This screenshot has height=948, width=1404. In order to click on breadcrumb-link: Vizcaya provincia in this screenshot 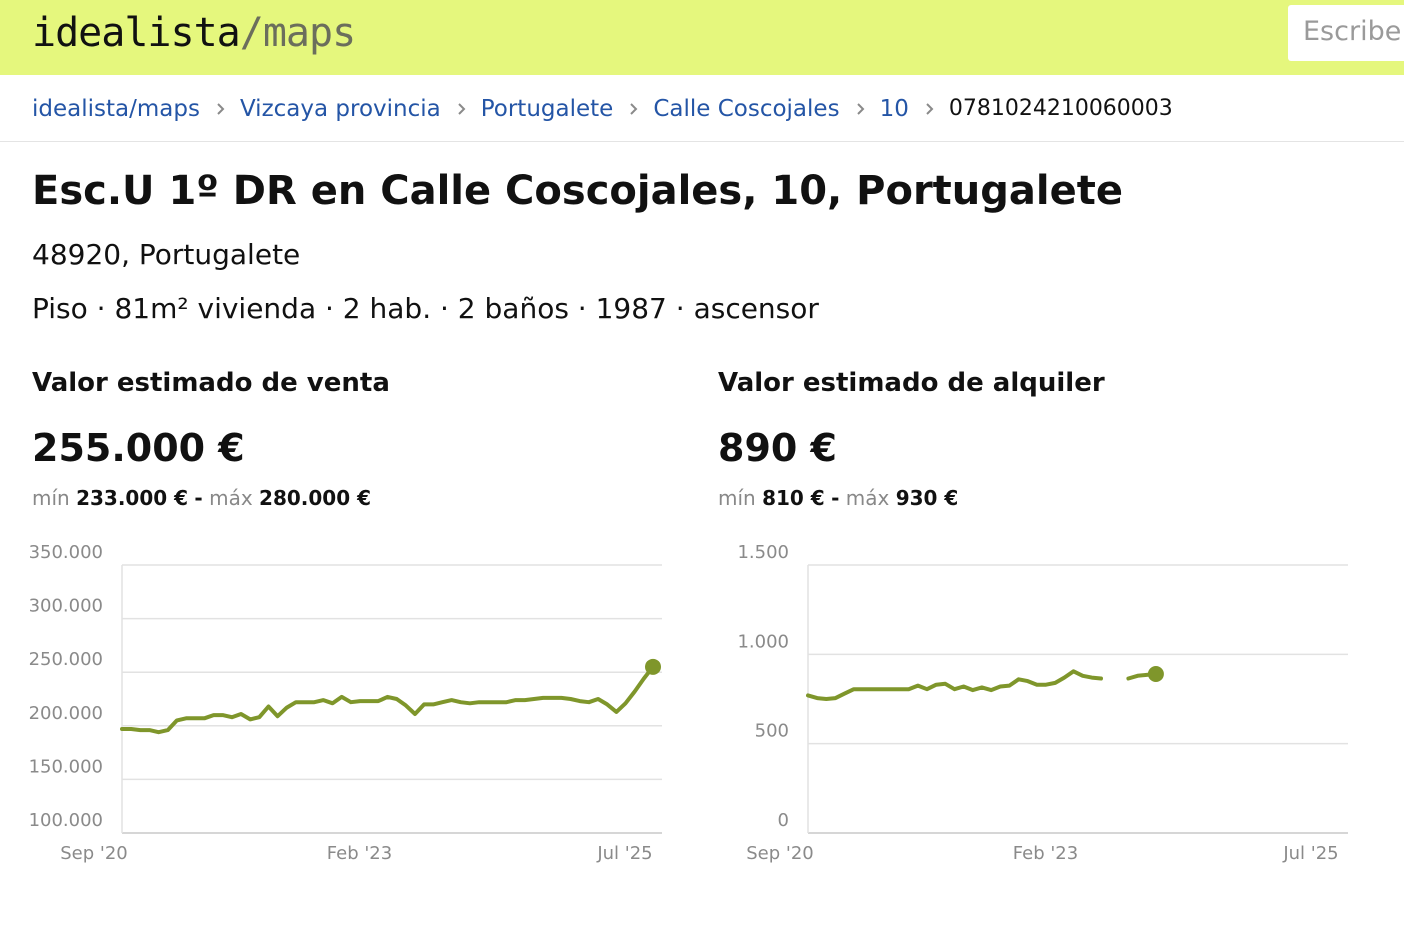, I will do `click(340, 108)`.